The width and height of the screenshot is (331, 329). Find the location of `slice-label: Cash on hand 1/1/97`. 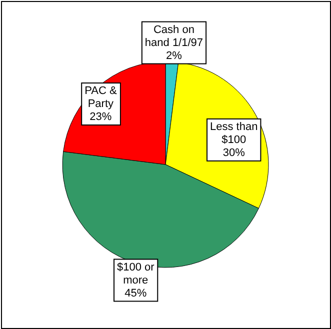

slice-label: Cash on hand 1/1/97 is located at coordinates (174, 36).